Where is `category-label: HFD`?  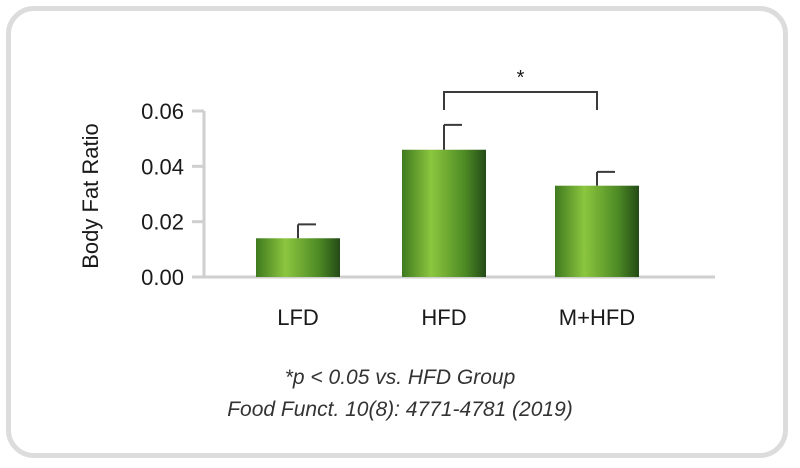 category-label: HFD is located at coordinates (443, 317).